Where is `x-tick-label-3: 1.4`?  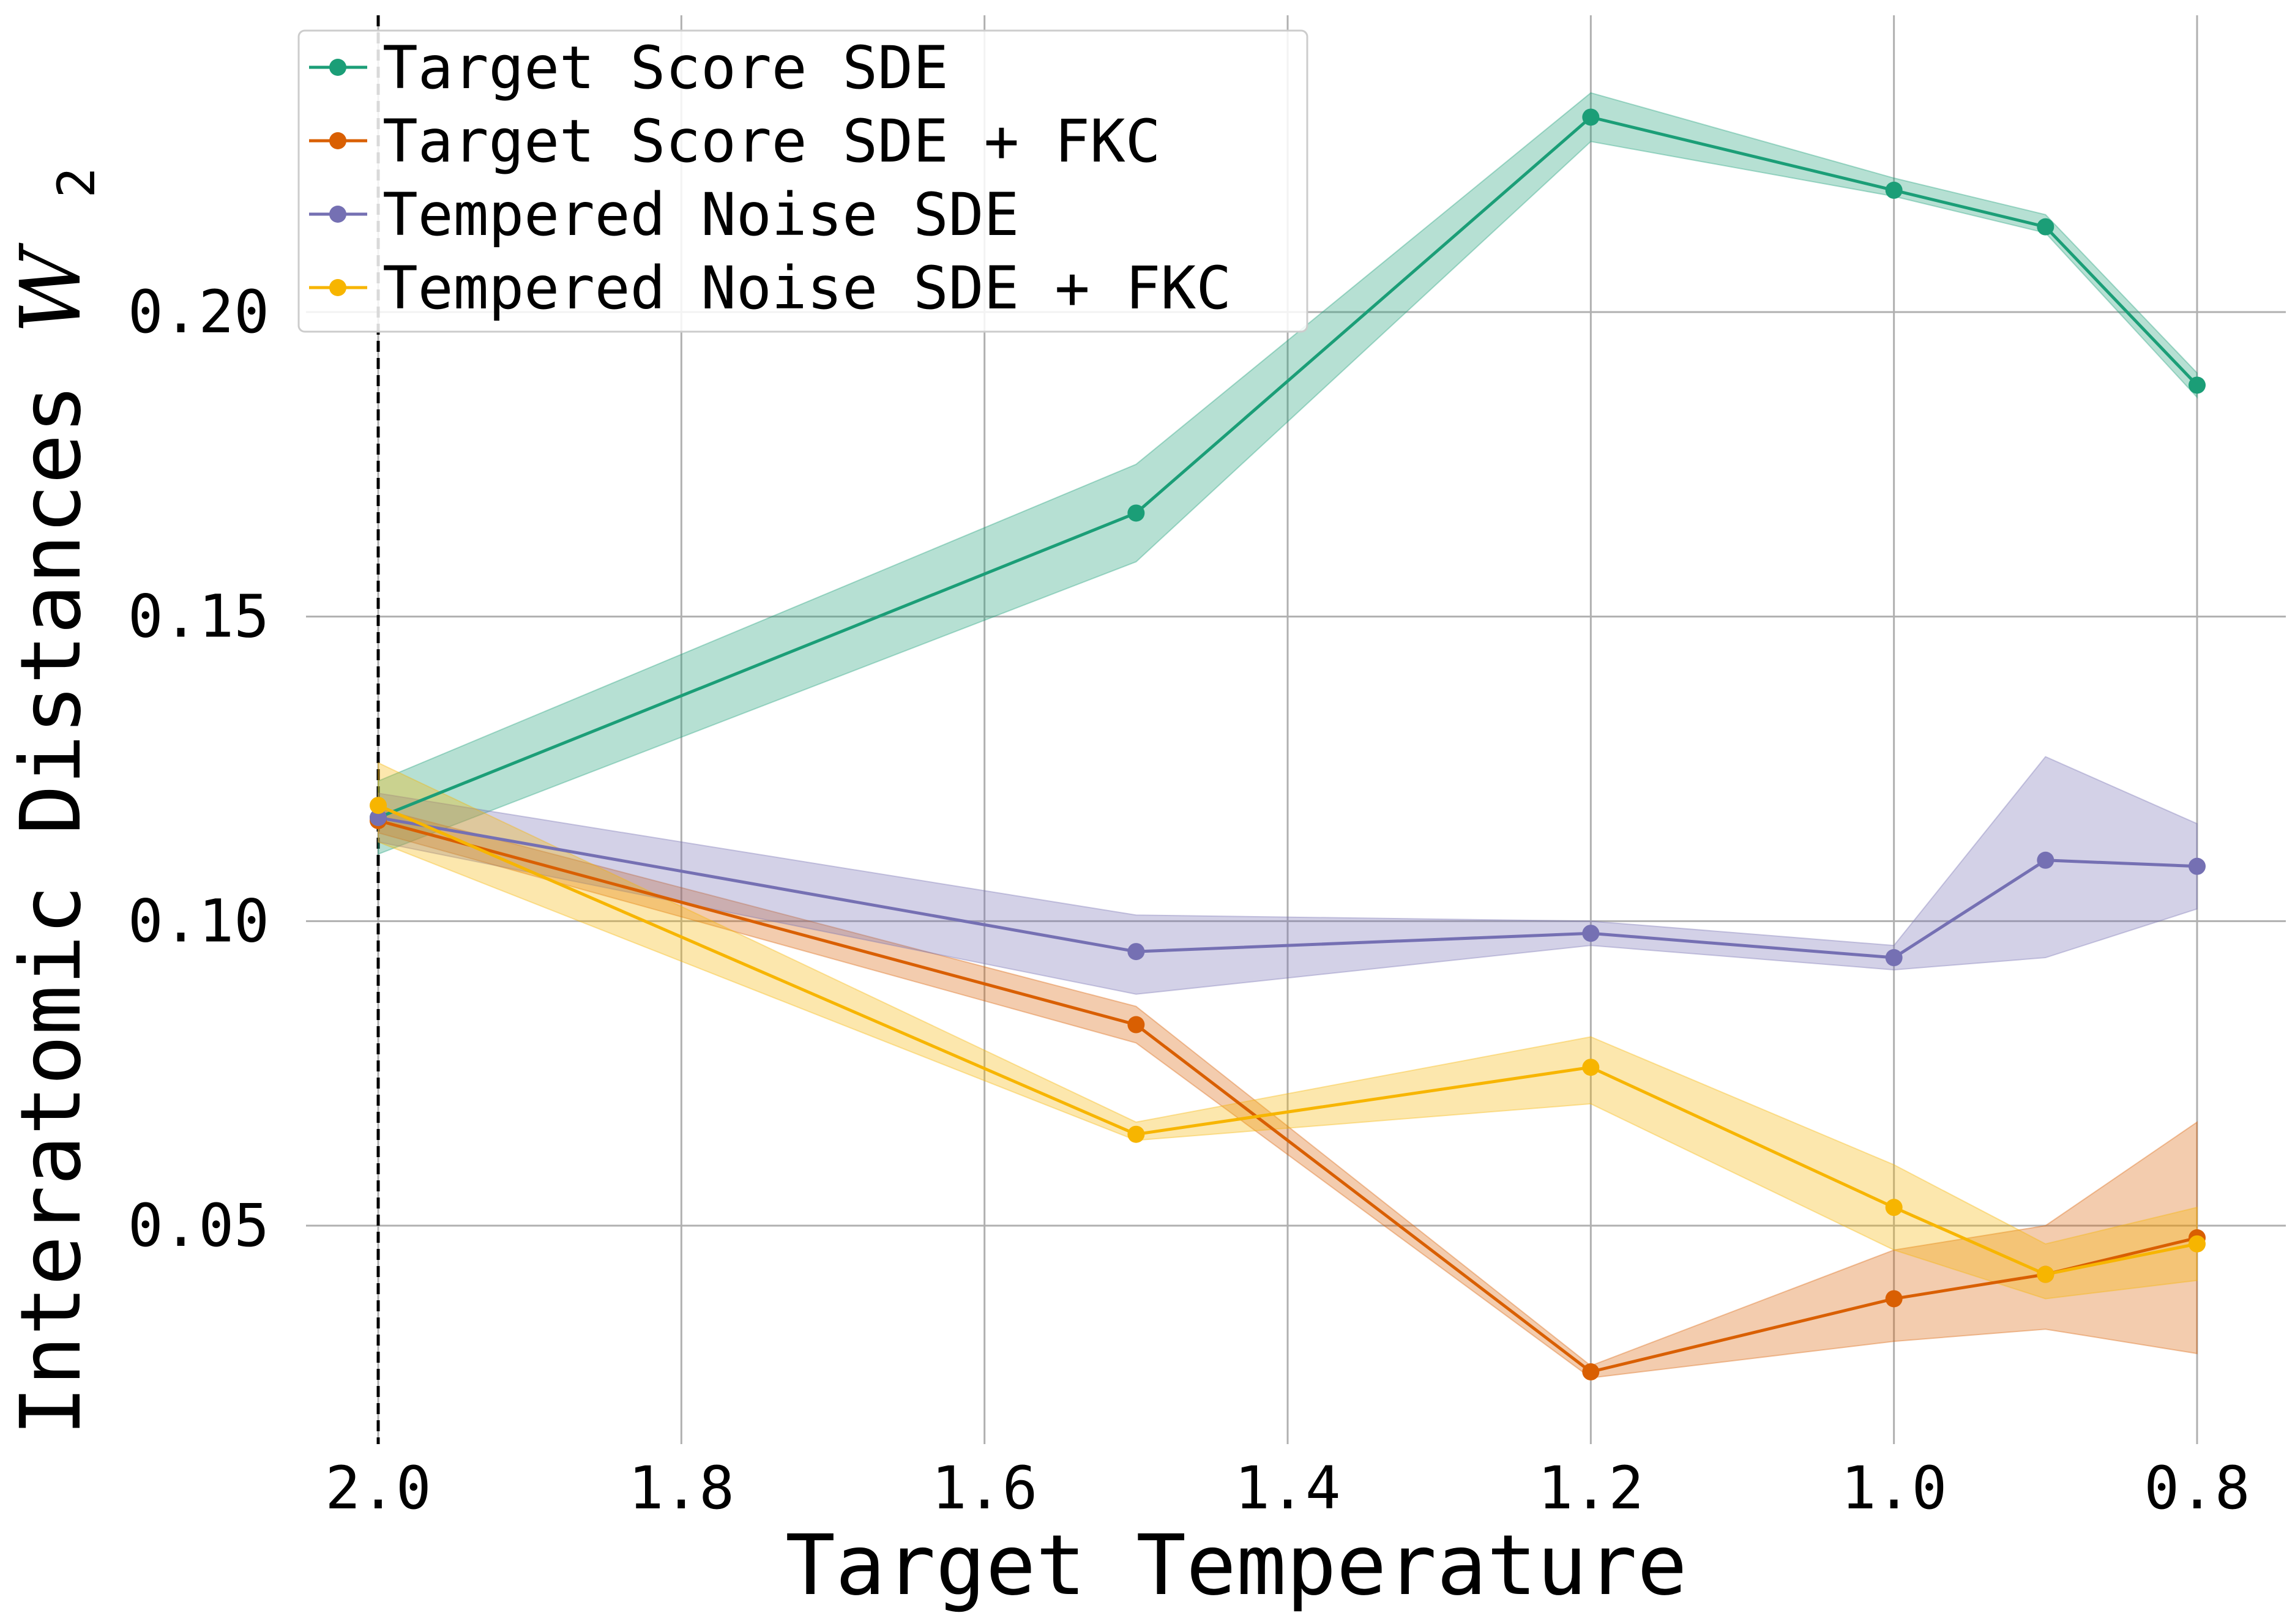
x-tick-label-3: 1.4 is located at coordinates (1287, 1488).